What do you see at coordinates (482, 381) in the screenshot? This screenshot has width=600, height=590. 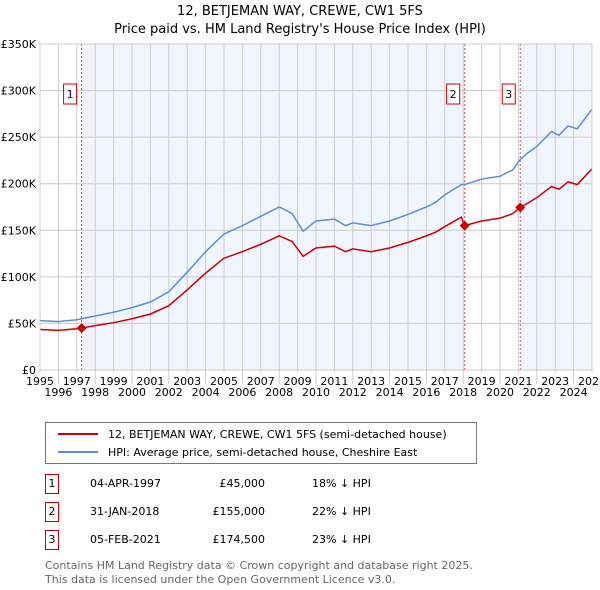 I see `x-tick-label: 2019` at bounding box center [482, 381].